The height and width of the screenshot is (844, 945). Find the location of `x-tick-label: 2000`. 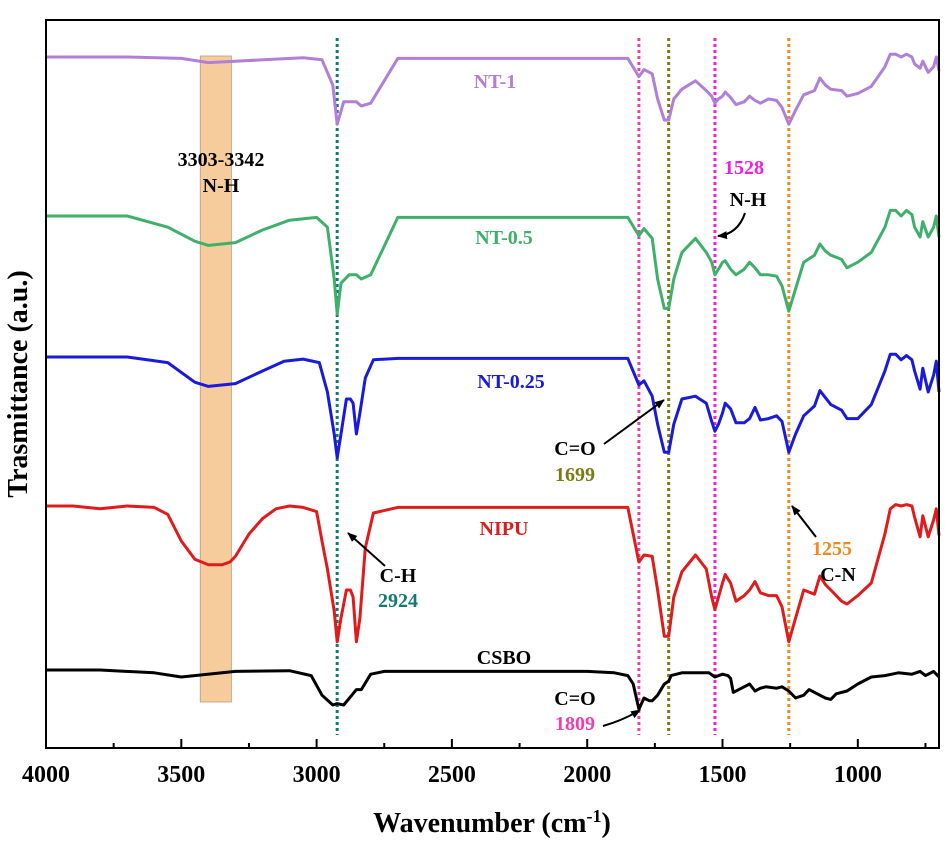

x-tick-label: 2000 is located at coordinates (587, 775).